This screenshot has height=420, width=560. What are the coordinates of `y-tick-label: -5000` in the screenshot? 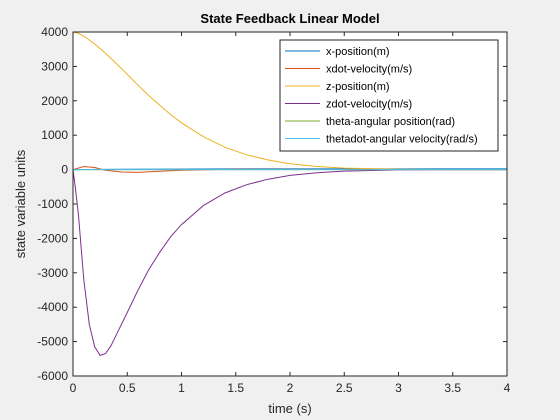 It's located at (52, 342).